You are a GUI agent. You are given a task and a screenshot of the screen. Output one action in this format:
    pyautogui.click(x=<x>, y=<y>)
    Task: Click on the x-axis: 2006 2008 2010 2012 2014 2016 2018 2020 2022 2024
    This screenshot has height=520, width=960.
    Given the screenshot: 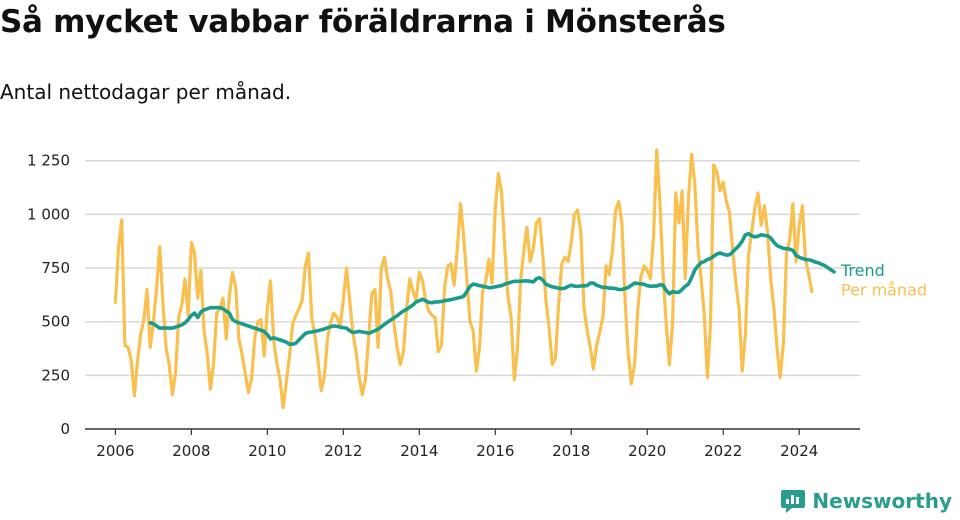 What is the action you would take?
    pyautogui.click(x=472, y=444)
    